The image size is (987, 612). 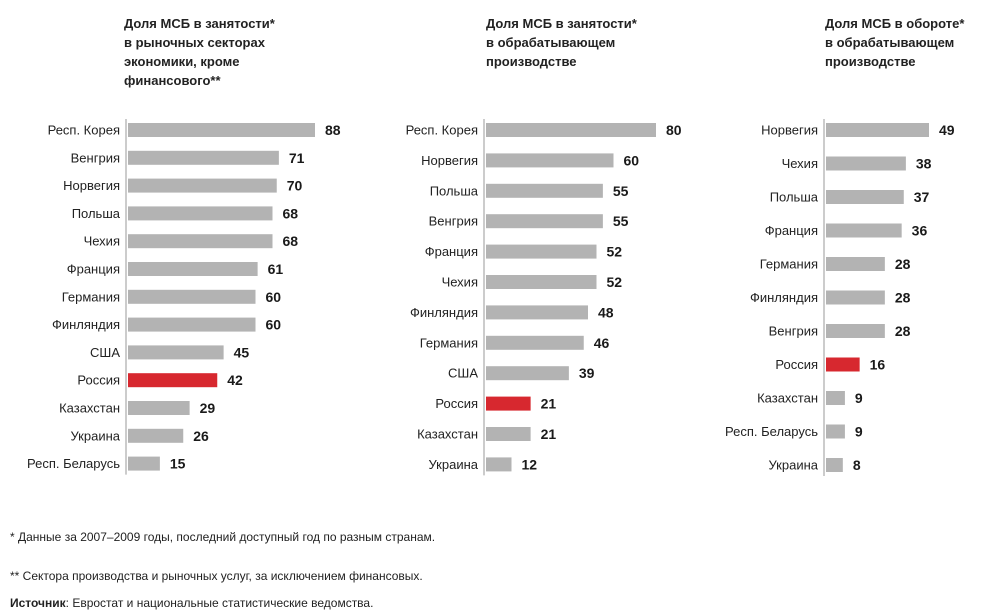 I want to click on value-label: 12, so click(x=530, y=464).